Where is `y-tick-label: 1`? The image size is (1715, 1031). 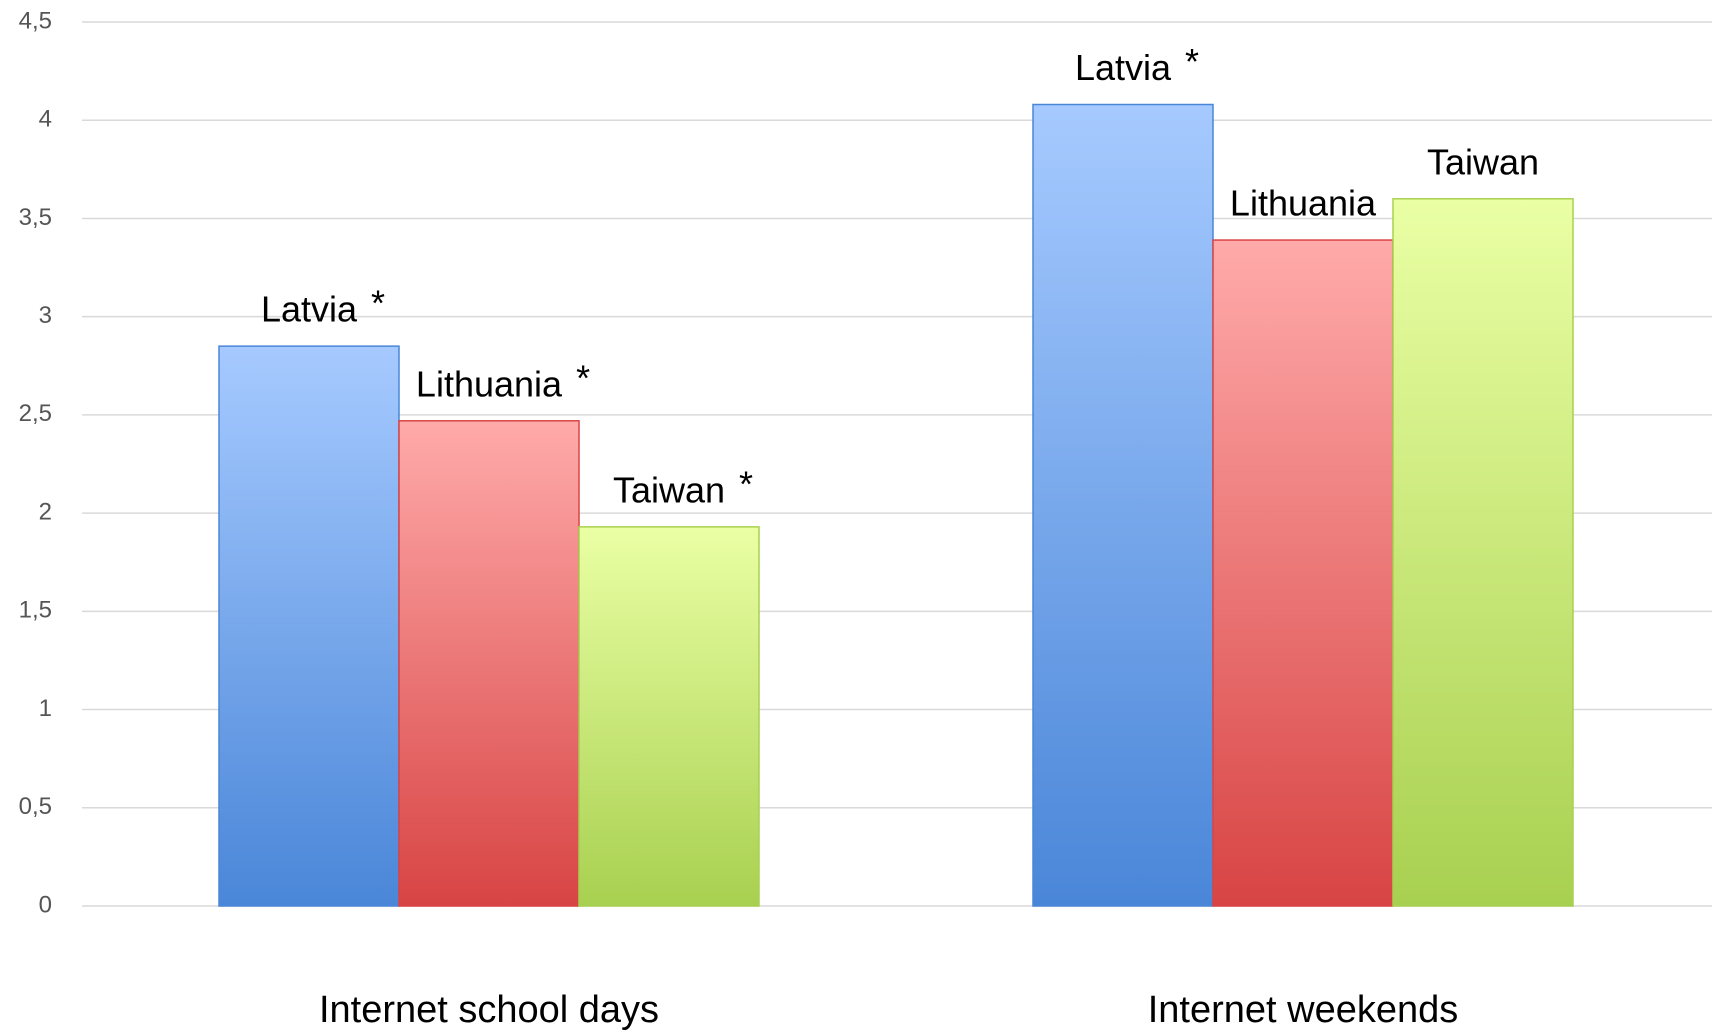 y-tick-label: 1 is located at coordinates (45, 708).